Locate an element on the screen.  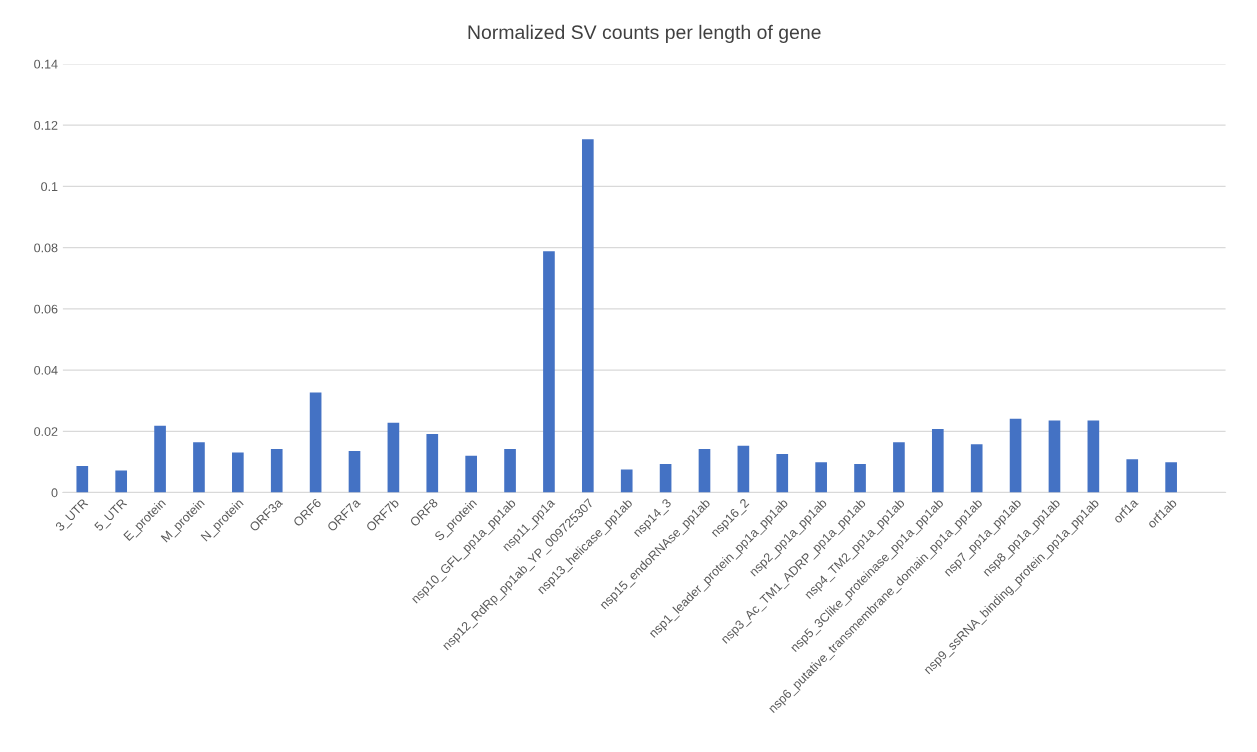
y-tick-label: 0.02 is located at coordinates (46, 431).